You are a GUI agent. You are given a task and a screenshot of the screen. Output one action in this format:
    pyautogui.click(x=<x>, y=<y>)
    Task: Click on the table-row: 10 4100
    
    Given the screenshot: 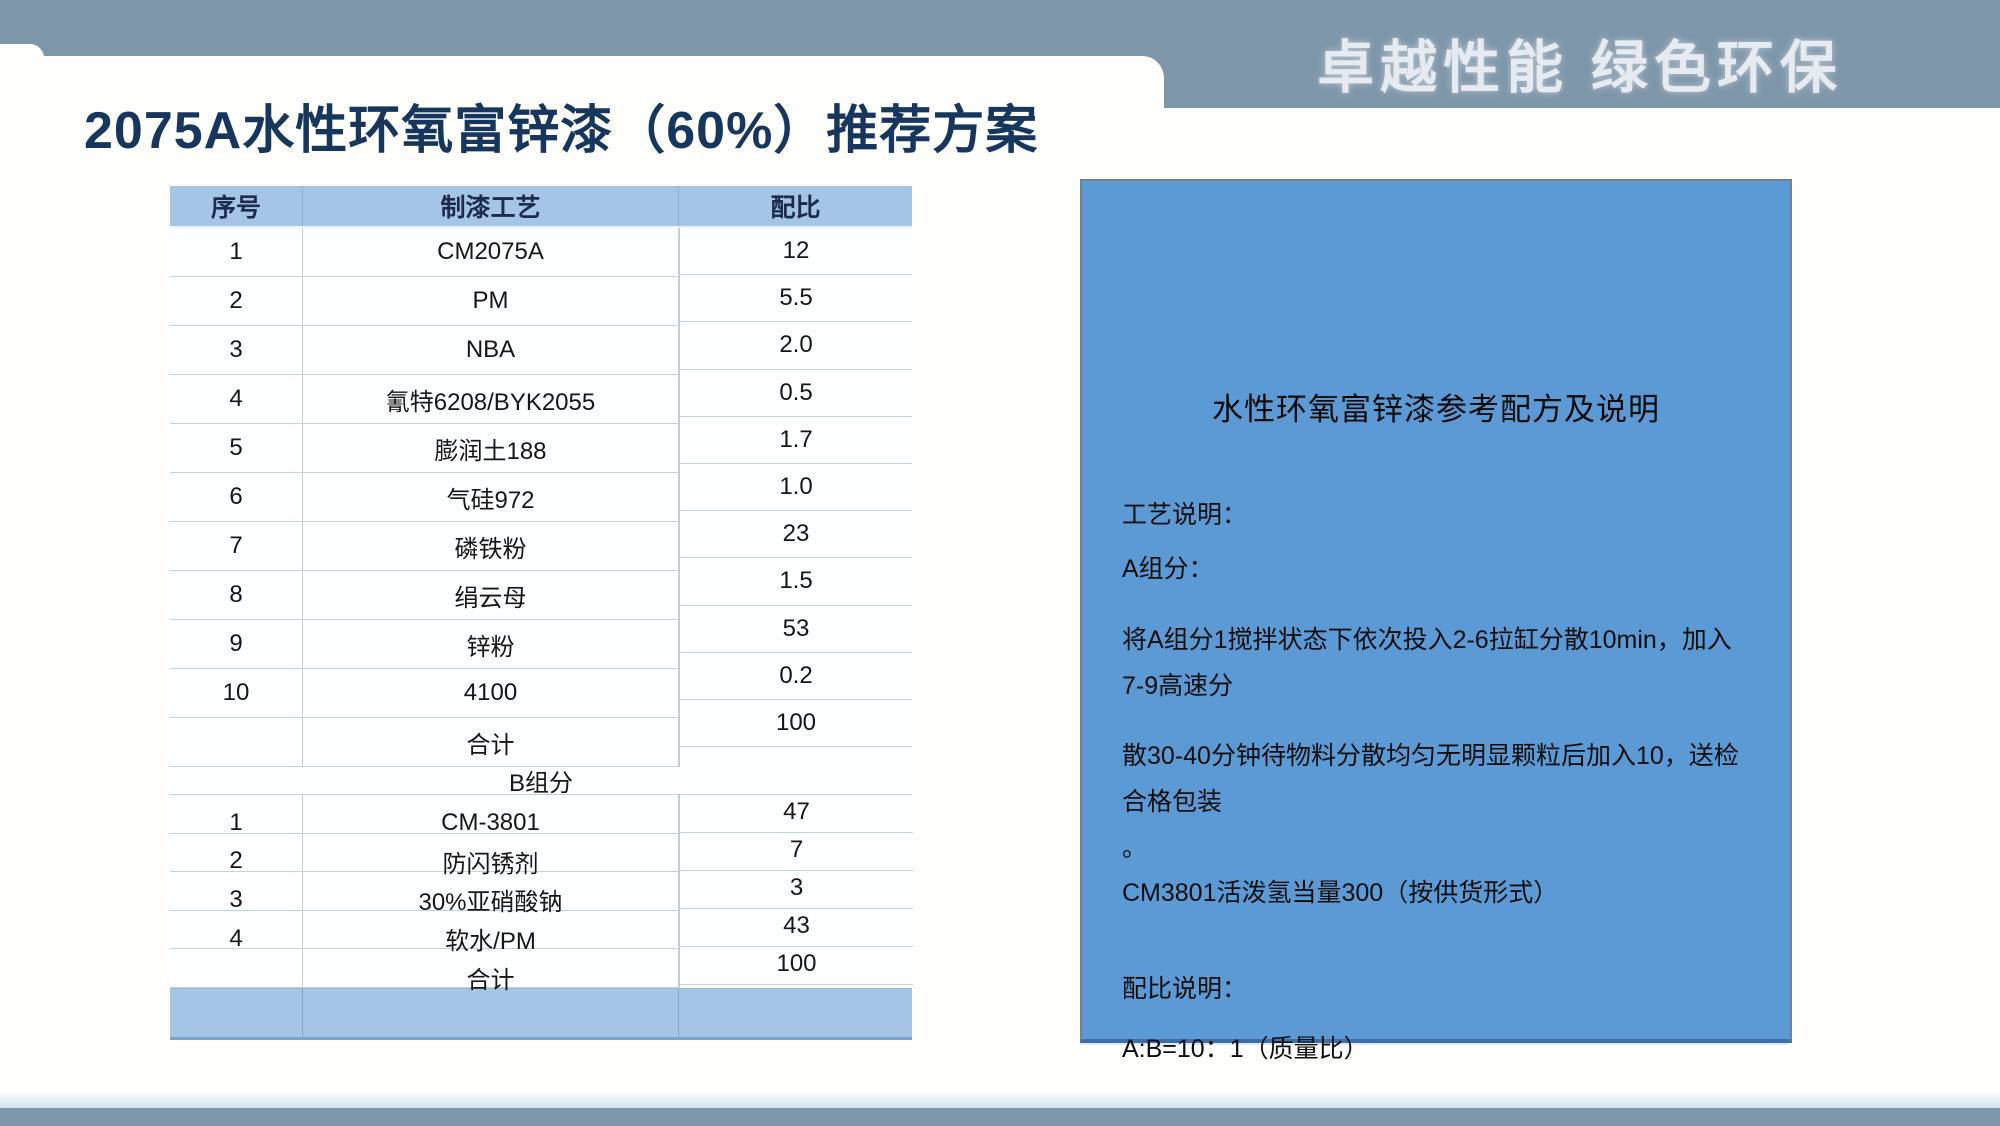 What is the action you would take?
    pyautogui.click(x=424, y=693)
    